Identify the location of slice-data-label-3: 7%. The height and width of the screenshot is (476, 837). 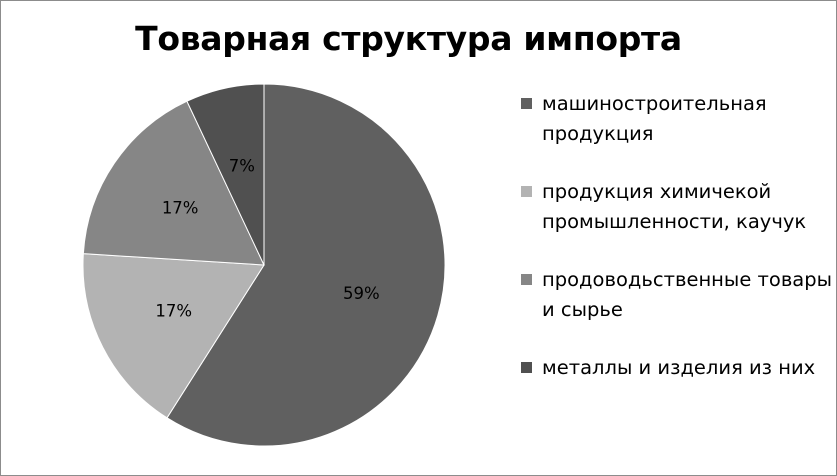
(242, 166).